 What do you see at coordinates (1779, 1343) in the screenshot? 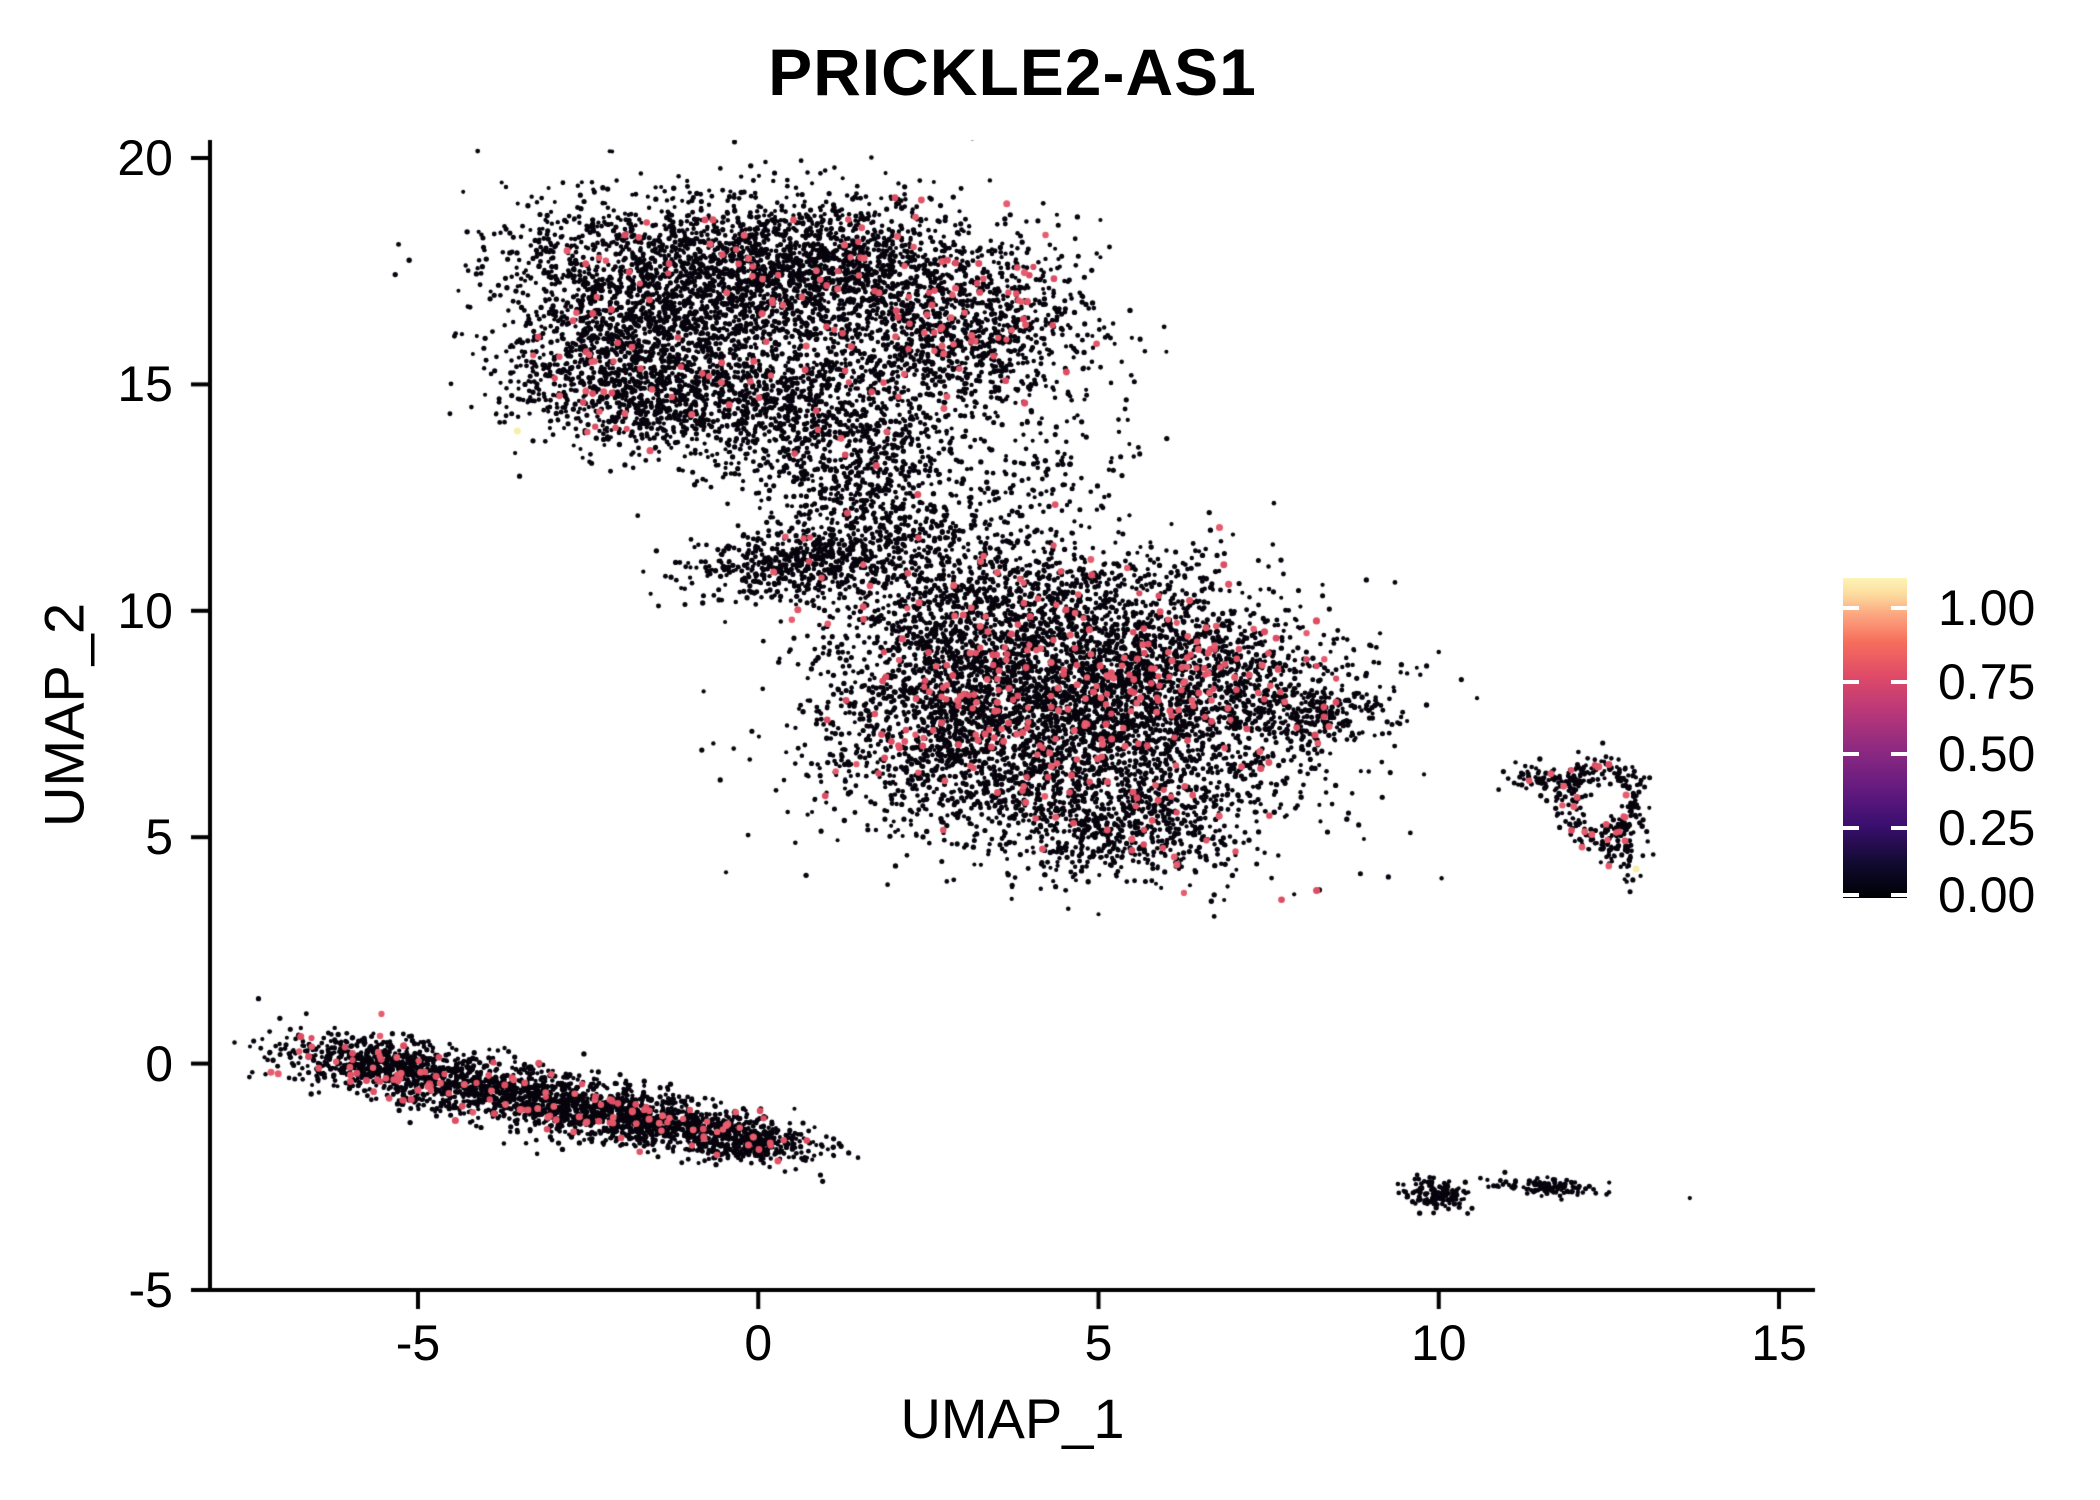
I see `x-tick-label: 15` at bounding box center [1779, 1343].